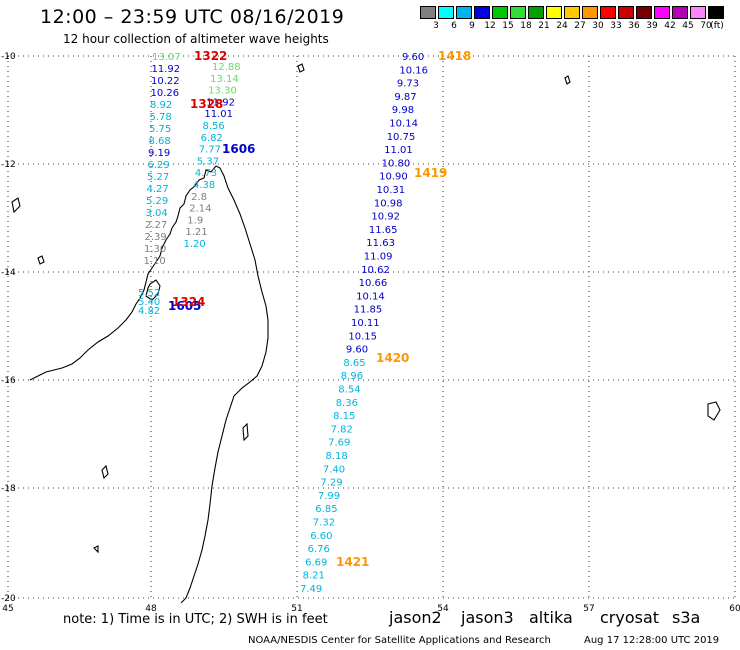 This screenshot has height=650, width=740. What do you see at coordinates (329, 496) in the screenshot?
I see `wave-height-value: 7.99` at bounding box center [329, 496].